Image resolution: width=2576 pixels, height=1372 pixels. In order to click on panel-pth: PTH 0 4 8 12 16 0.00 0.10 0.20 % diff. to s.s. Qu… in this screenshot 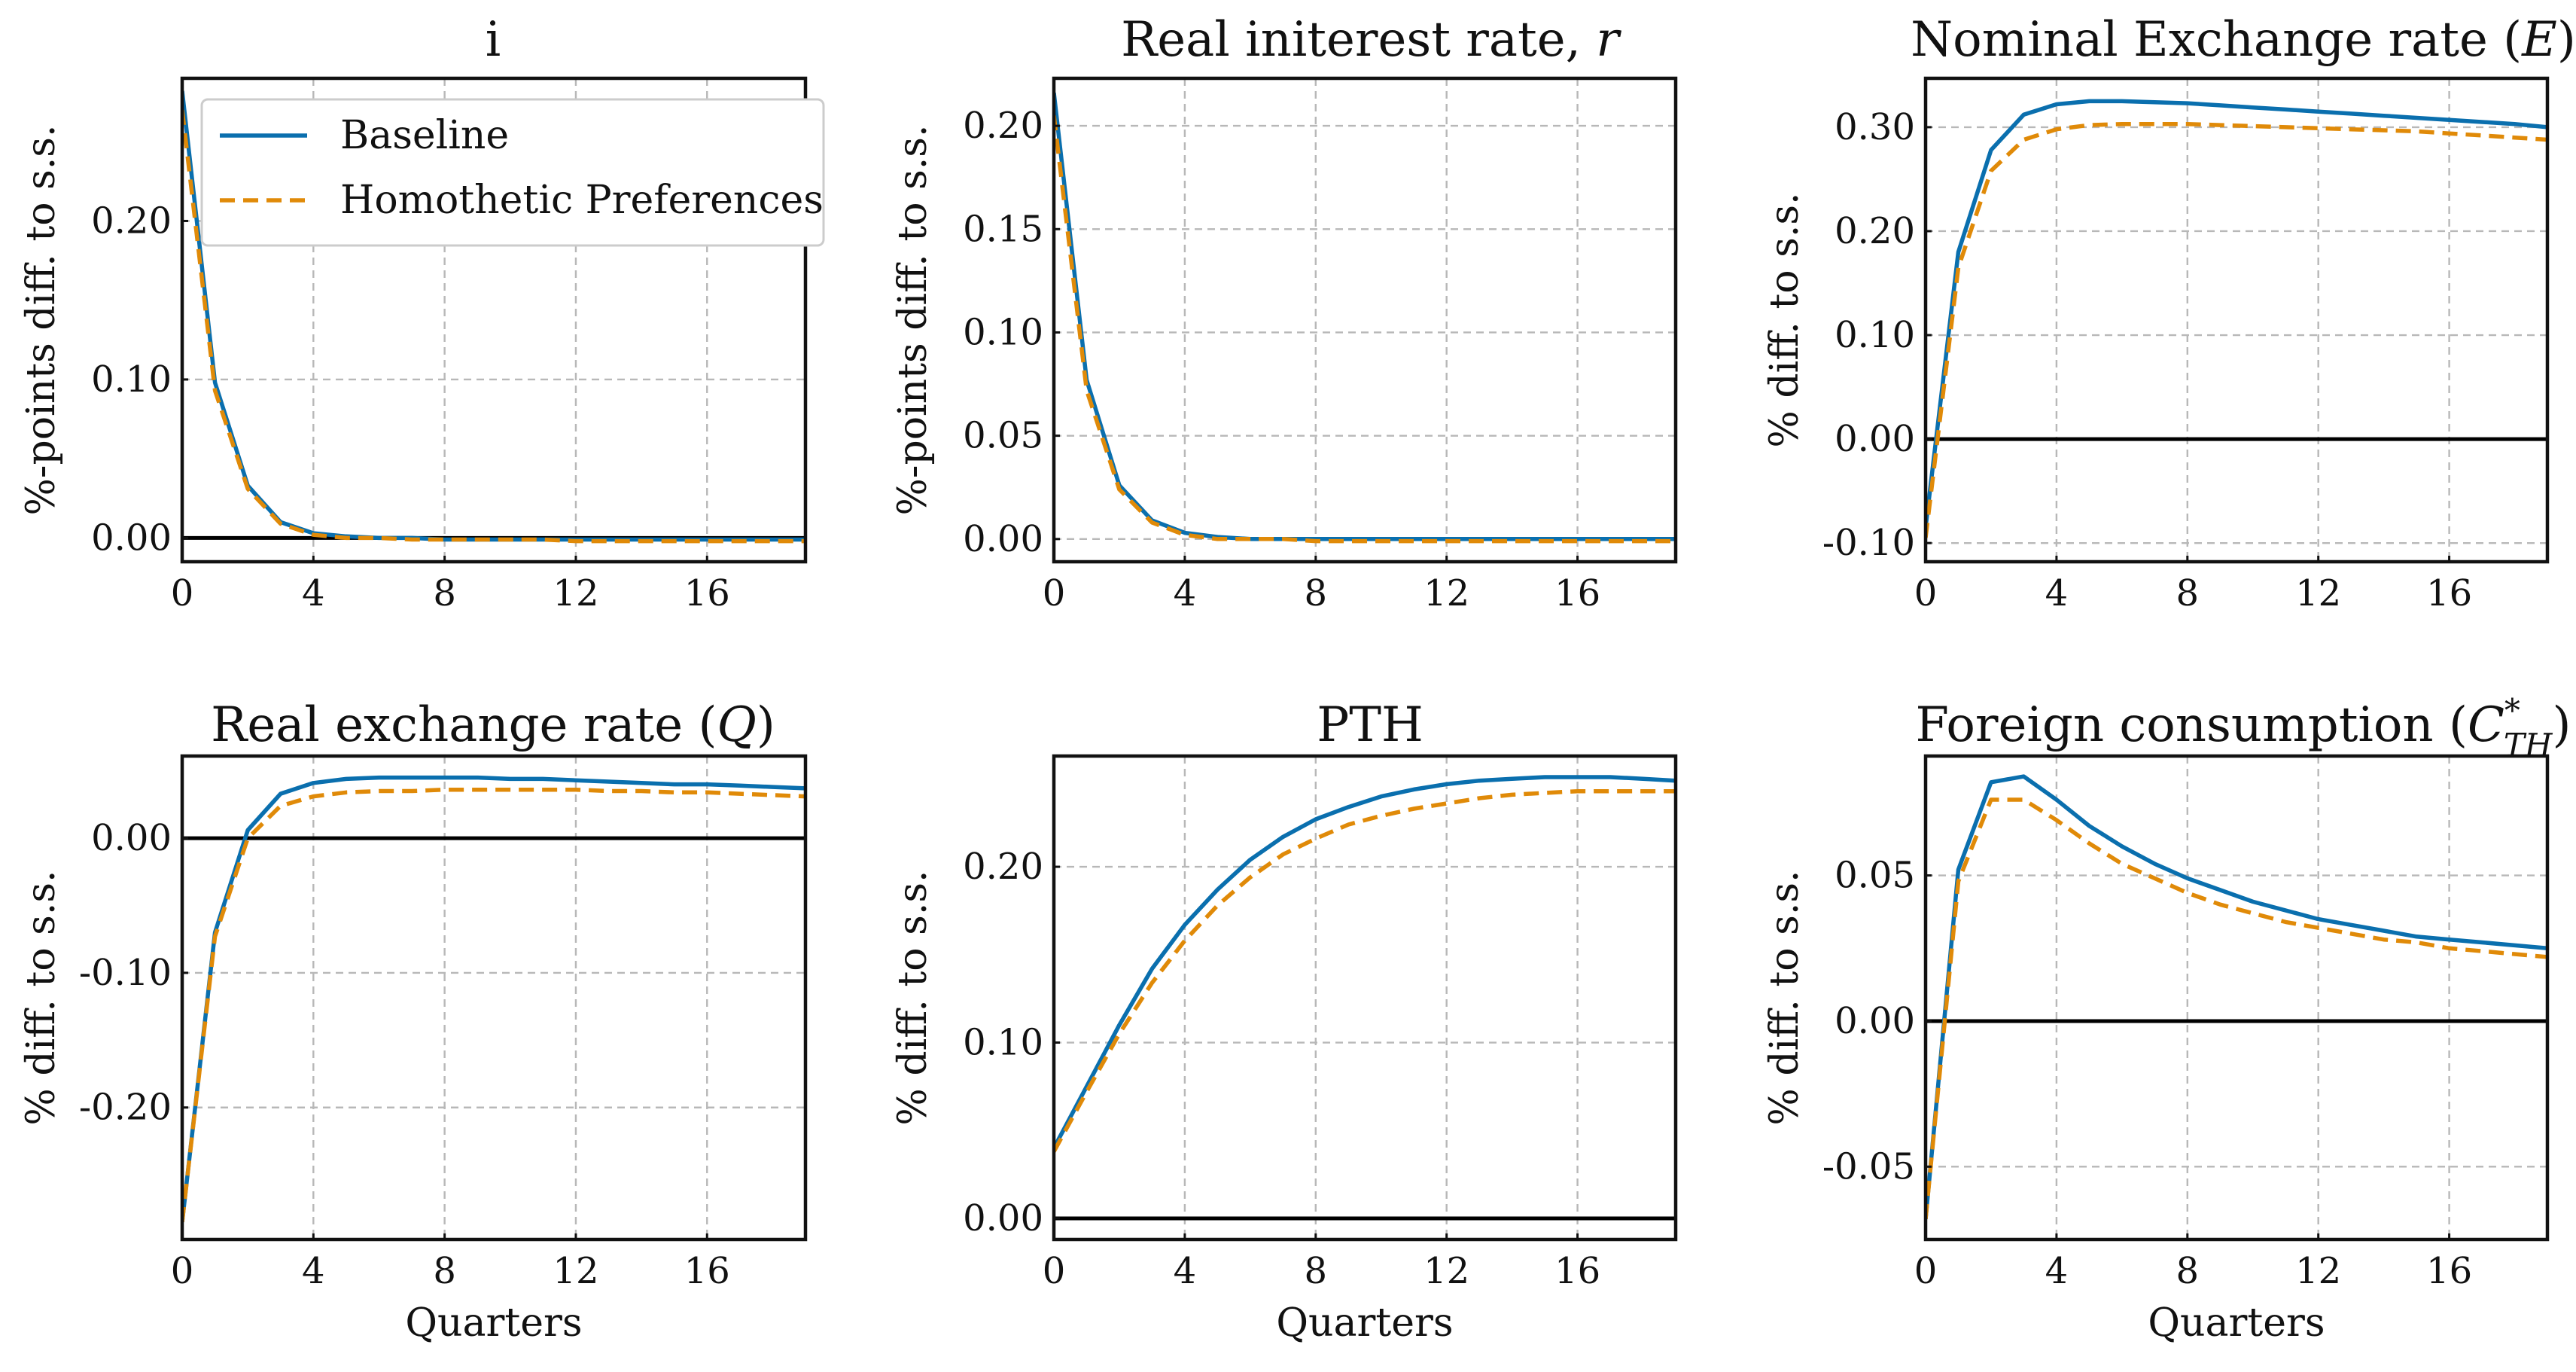, I will do `click(1285, 1021)`.